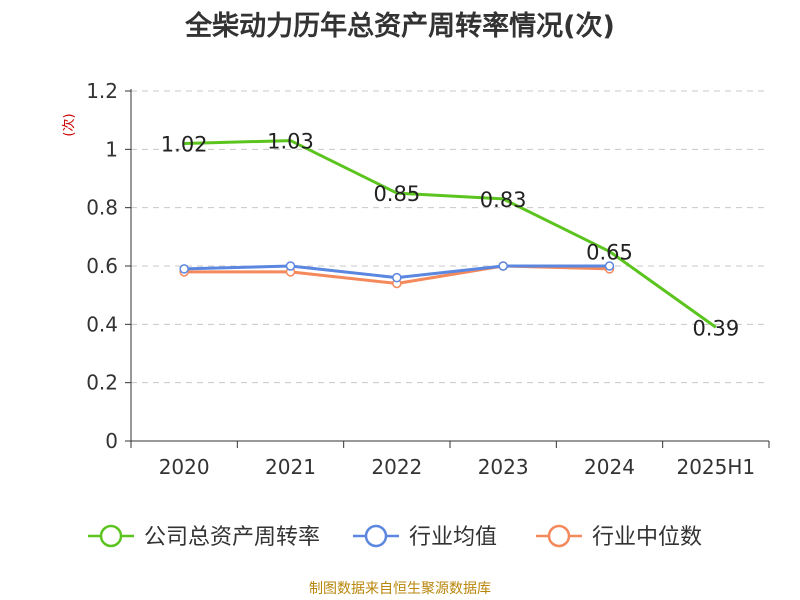 Image resolution: width=800 pixels, height=600 pixels. Describe the element at coordinates (102, 383) in the screenshot. I see `y-tick-label: 0.2` at that location.